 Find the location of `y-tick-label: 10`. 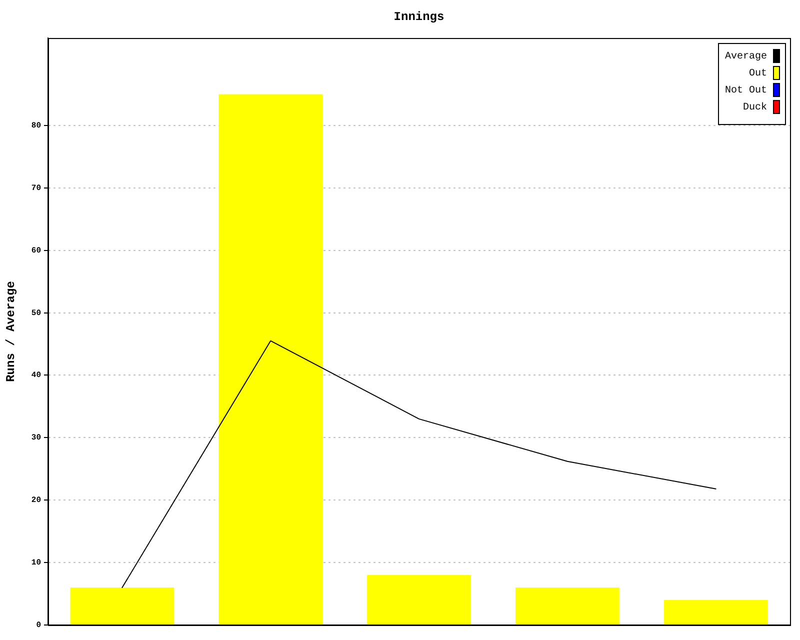

y-tick-label: 10 is located at coordinates (36, 563).